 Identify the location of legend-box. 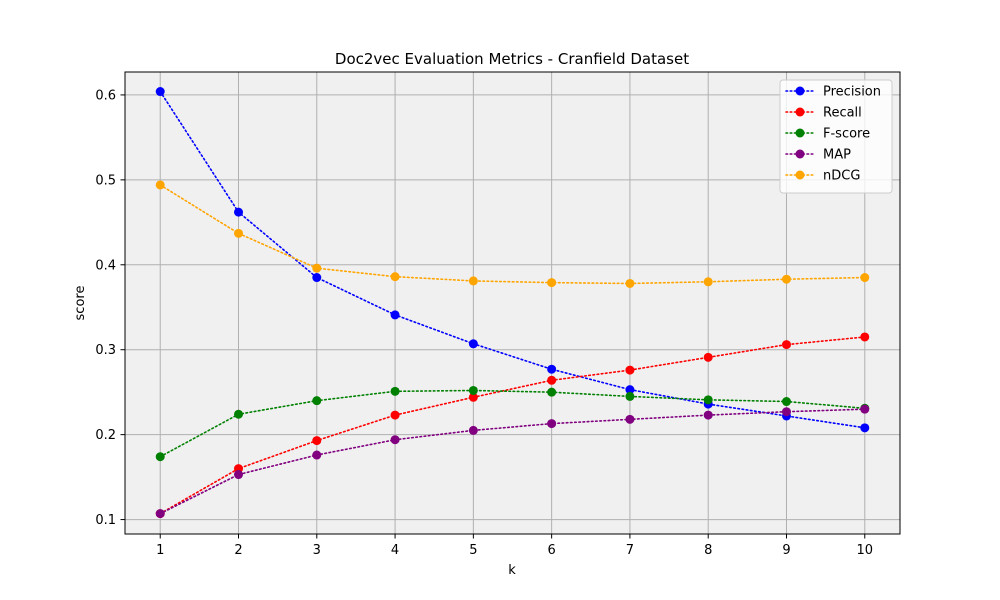
(836, 136).